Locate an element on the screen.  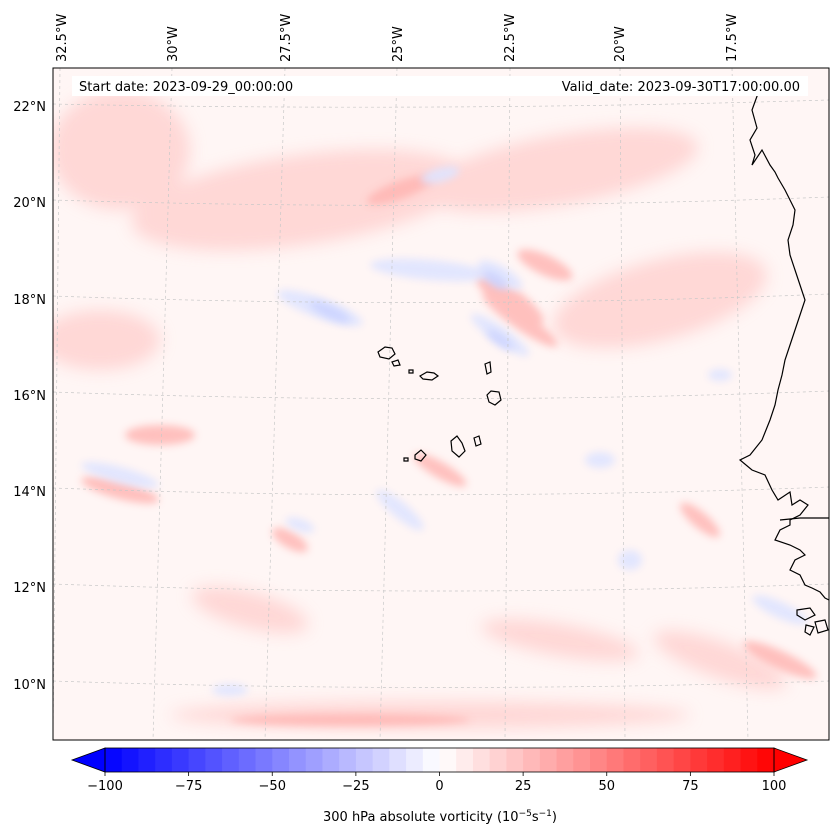
colorbar-cells is located at coordinates (440, 760).